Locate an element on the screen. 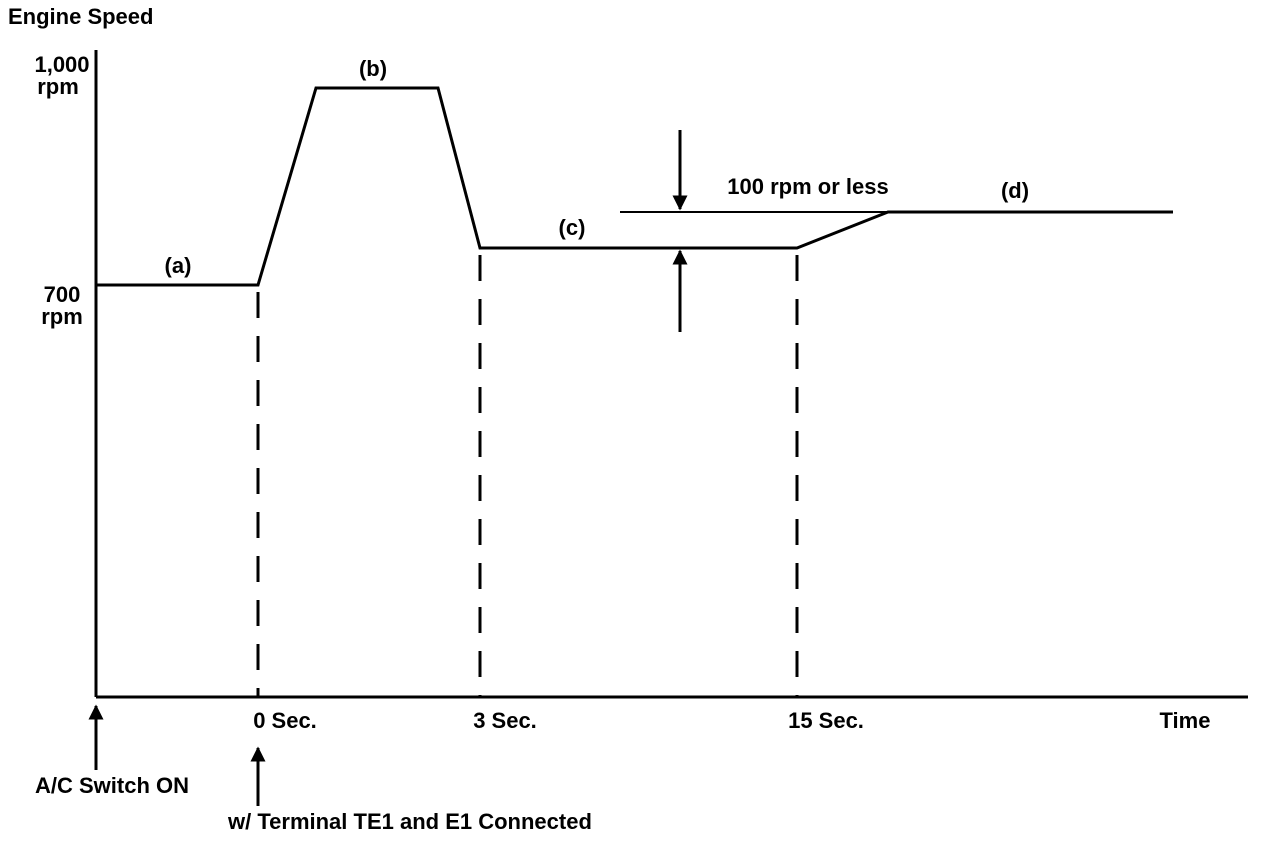 The width and height of the screenshot is (1264, 843). phase-label: (a) is located at coordinates (178, 265).